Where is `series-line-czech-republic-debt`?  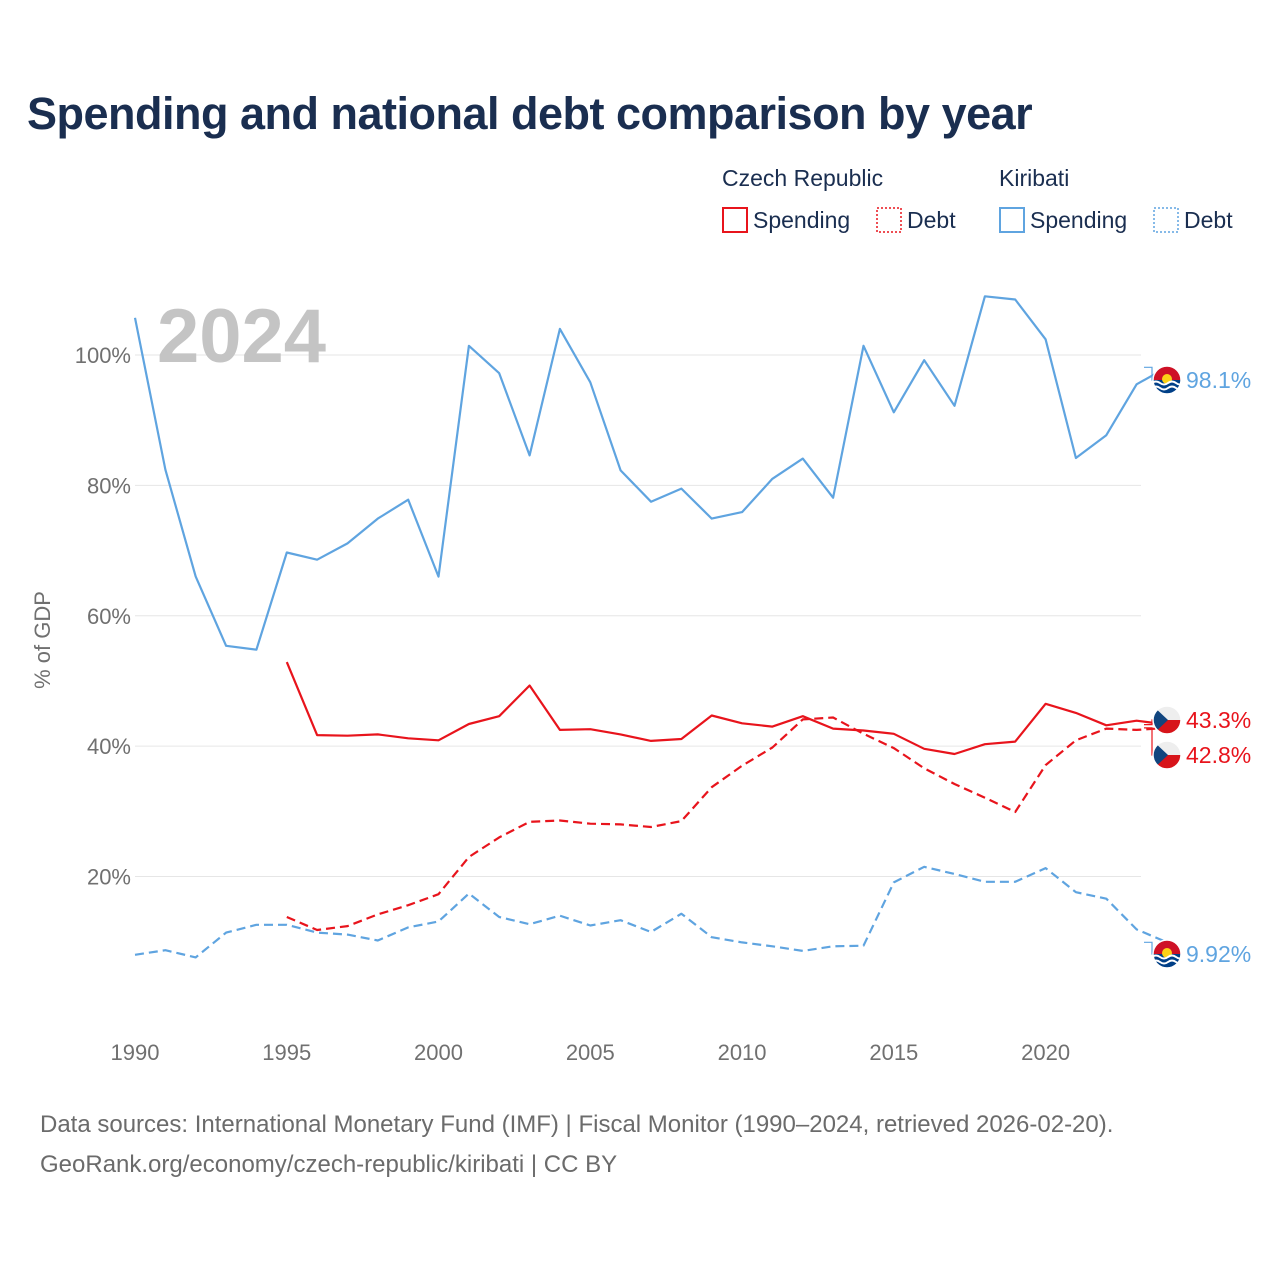
series-line-czech-republic-debt is located at coordinates (727, 824).